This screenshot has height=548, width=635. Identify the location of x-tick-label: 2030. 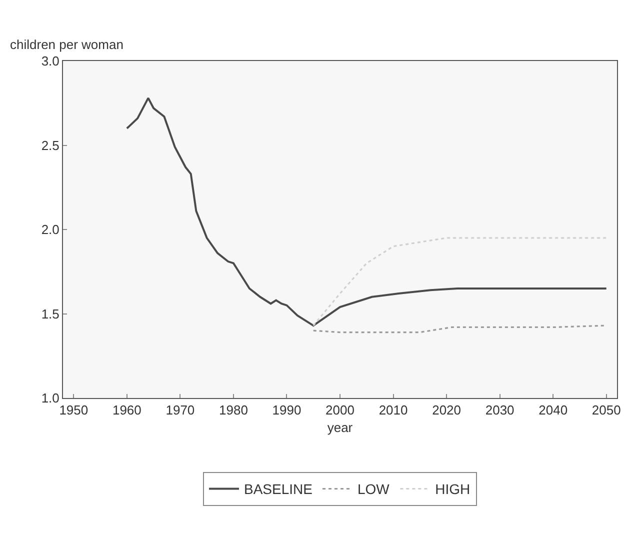
(499, 410).